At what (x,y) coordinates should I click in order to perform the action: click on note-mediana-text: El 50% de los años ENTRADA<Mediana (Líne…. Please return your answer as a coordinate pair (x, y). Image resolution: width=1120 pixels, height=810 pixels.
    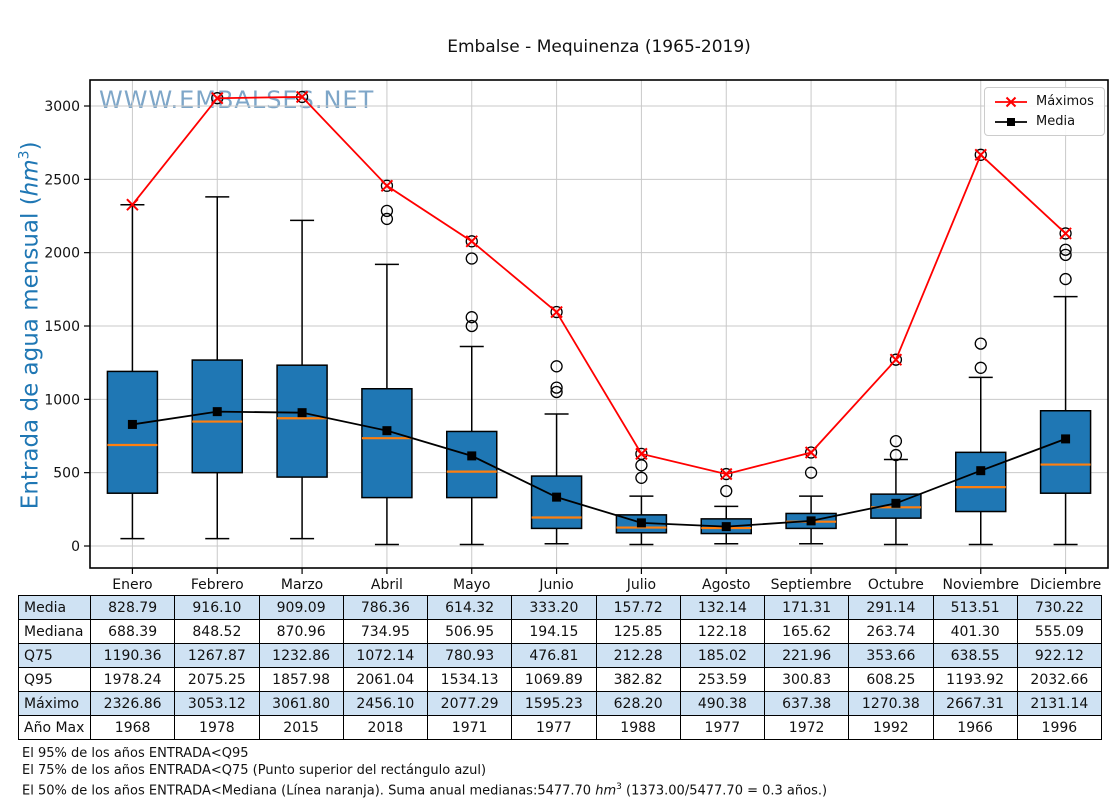
    Looking at the image, I should click on (309, 791).